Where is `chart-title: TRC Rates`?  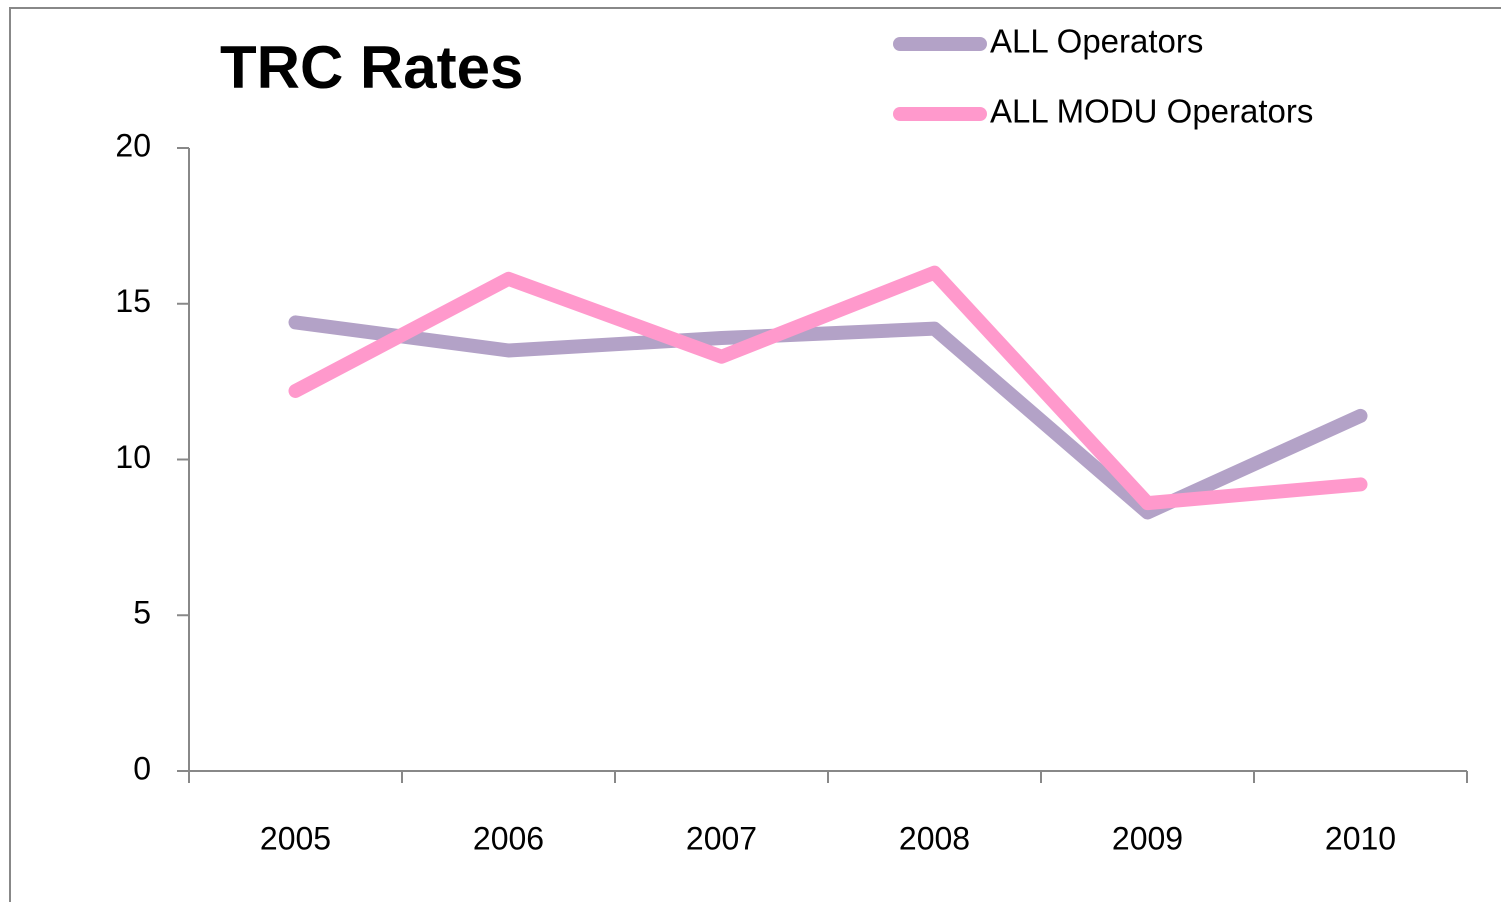
chart-title: TRC Rates is located at coordinates (371, 67).